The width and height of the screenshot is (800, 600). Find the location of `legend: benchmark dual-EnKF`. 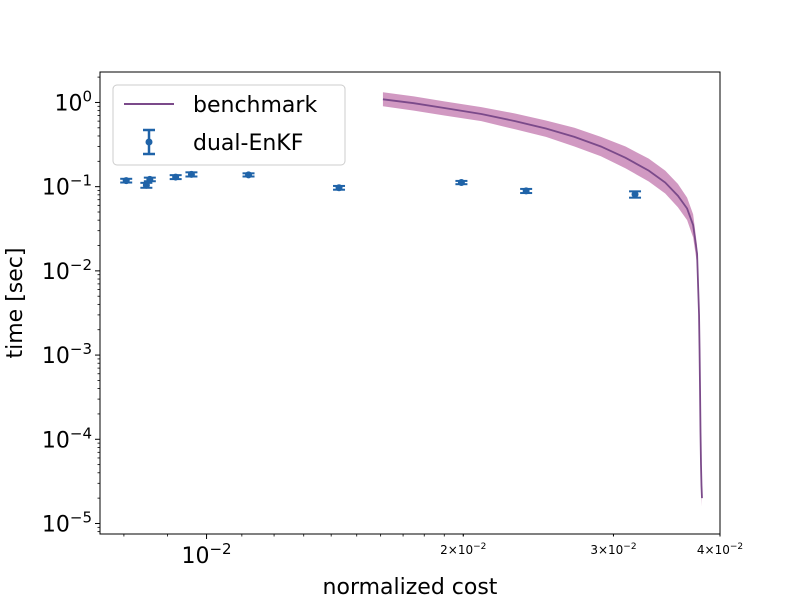

legend: benchmark dual-EnKF is located at coordinates (229, 125).